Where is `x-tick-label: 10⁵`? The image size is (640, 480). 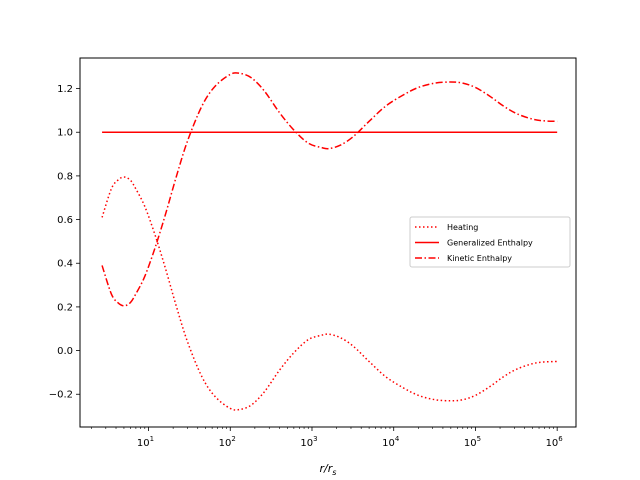
x-tick-label: 10⁵ is located at coordinates (472, 442).